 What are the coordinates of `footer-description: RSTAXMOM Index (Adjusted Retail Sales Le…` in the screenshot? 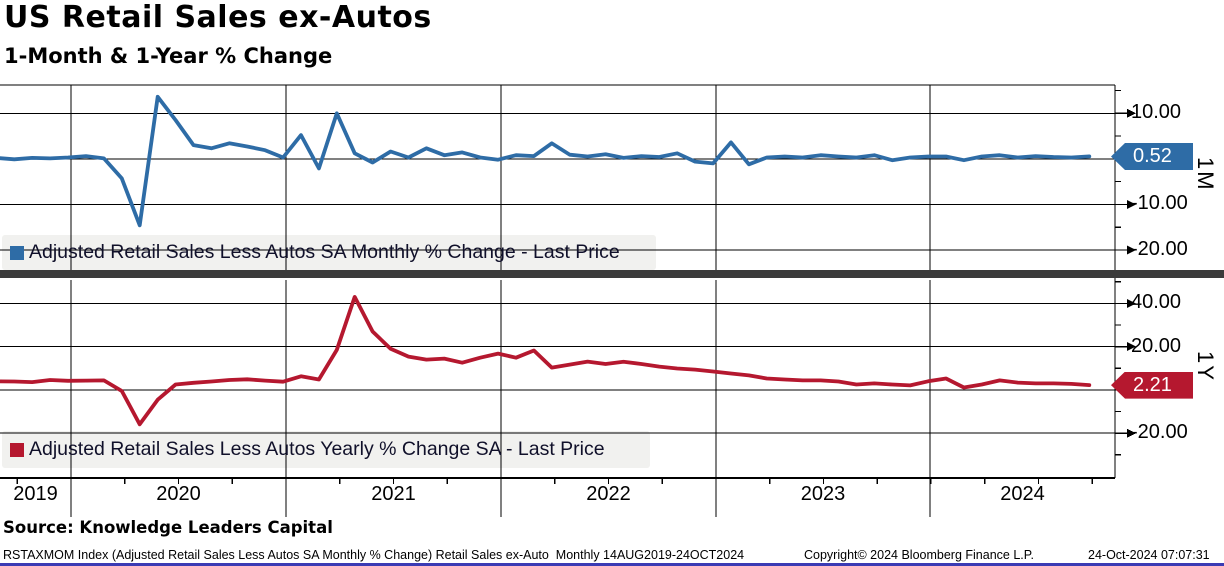 It's located at (374, 555).